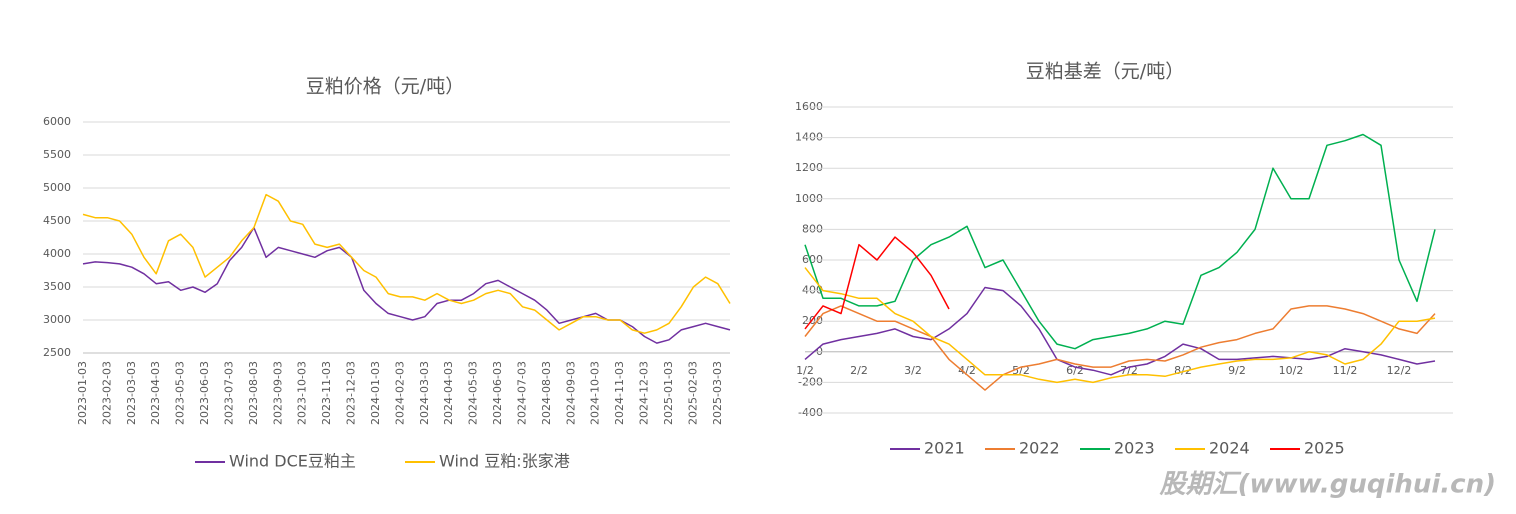  Describe the element at coordinates (913, 370) in the screenshot. I see `x-tick-label: 3/2` at that location.